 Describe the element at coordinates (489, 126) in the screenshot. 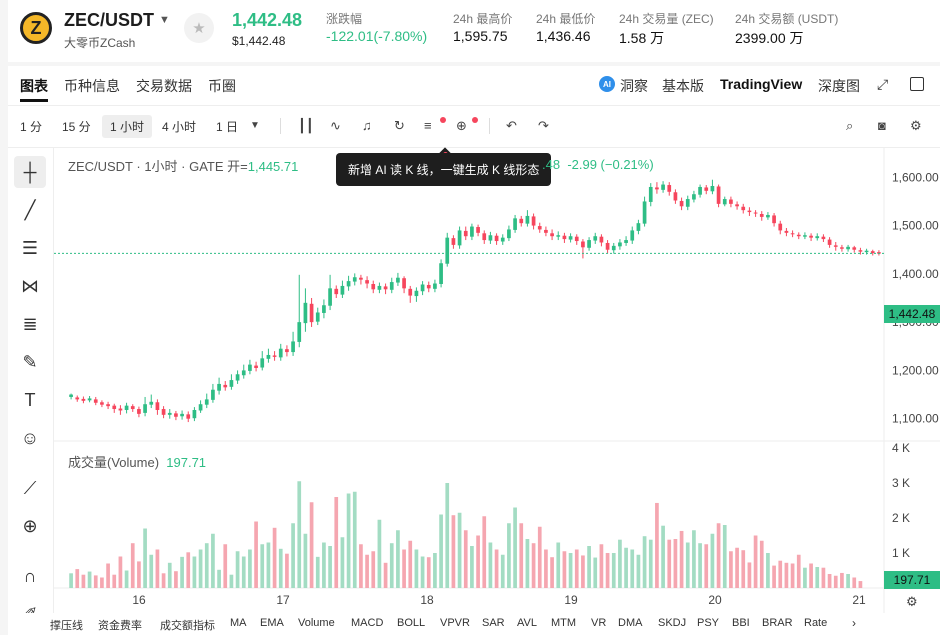

I see `toolbar-divider` at that location.